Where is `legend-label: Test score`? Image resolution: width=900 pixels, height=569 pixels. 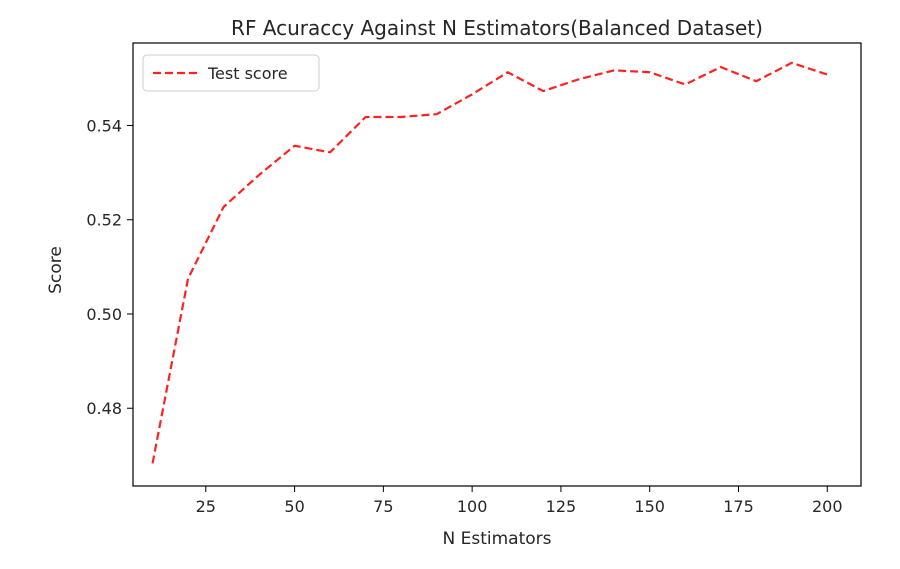 legend-label: Test score is located at coordinates (247, 73).